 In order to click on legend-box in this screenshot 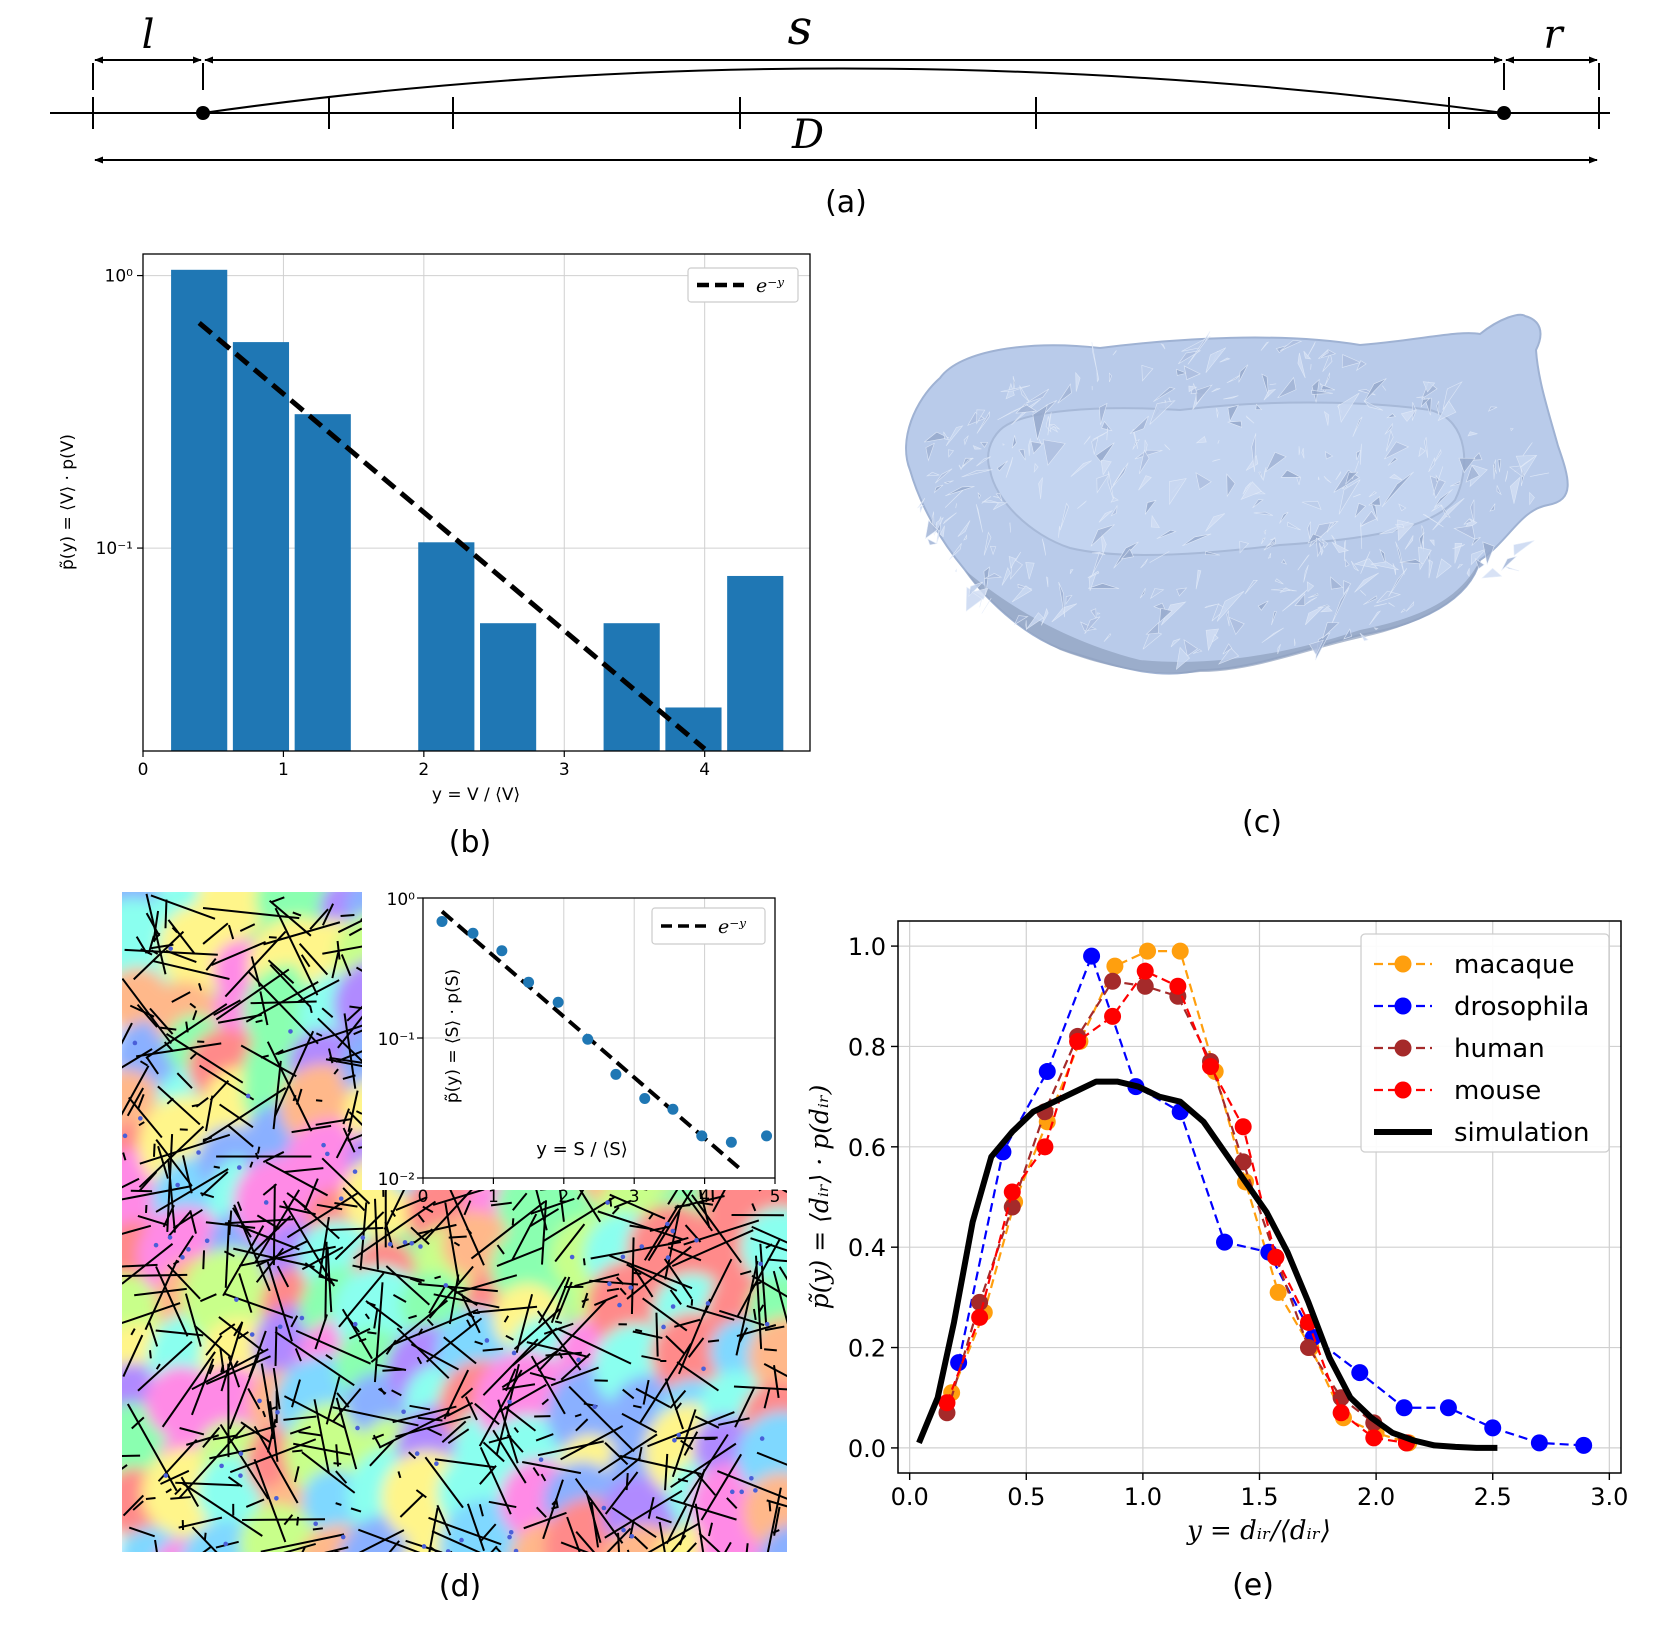, I will do `click(1485, 1043)`.